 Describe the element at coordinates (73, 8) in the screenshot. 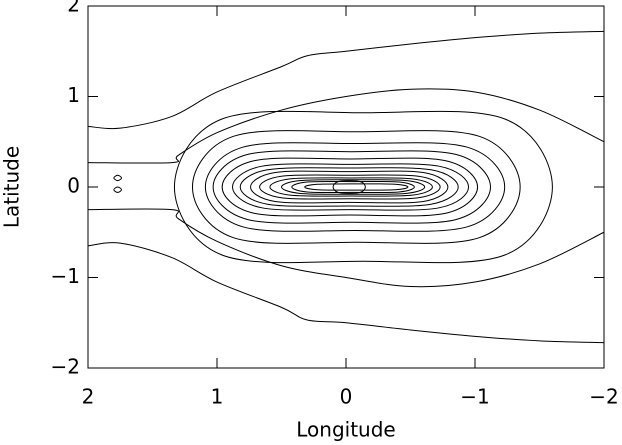

I see `y-tick-label: 2` at that location.